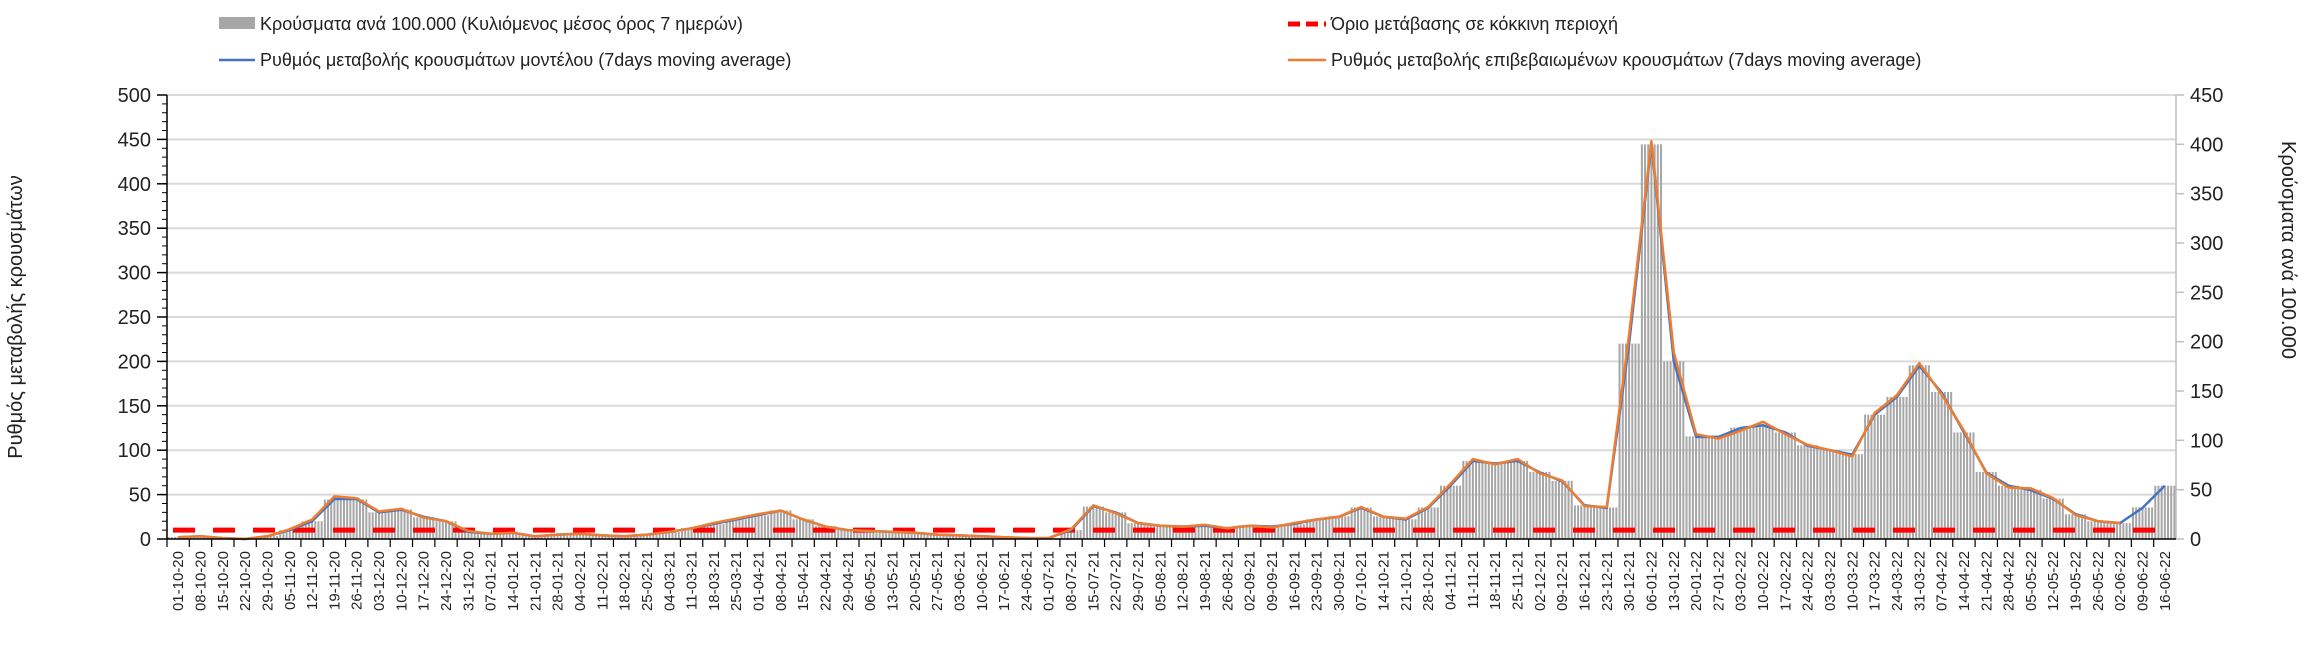 This screenshot has height=646, width=2321. I want to click on left-y-tick-label: 100, so click(134, 451).